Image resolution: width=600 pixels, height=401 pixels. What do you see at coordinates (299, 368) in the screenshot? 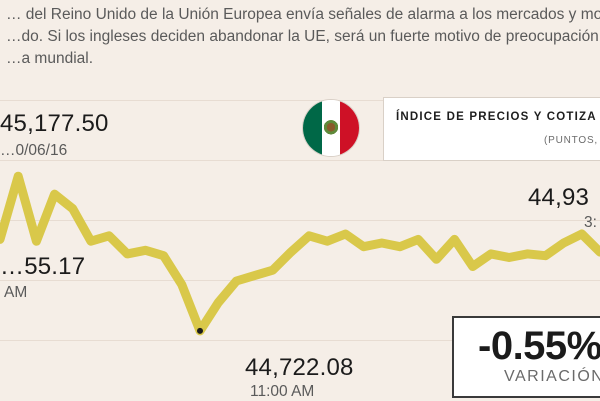
I see `min-value-label: 44,722.08` at bounding box center [299, 368].